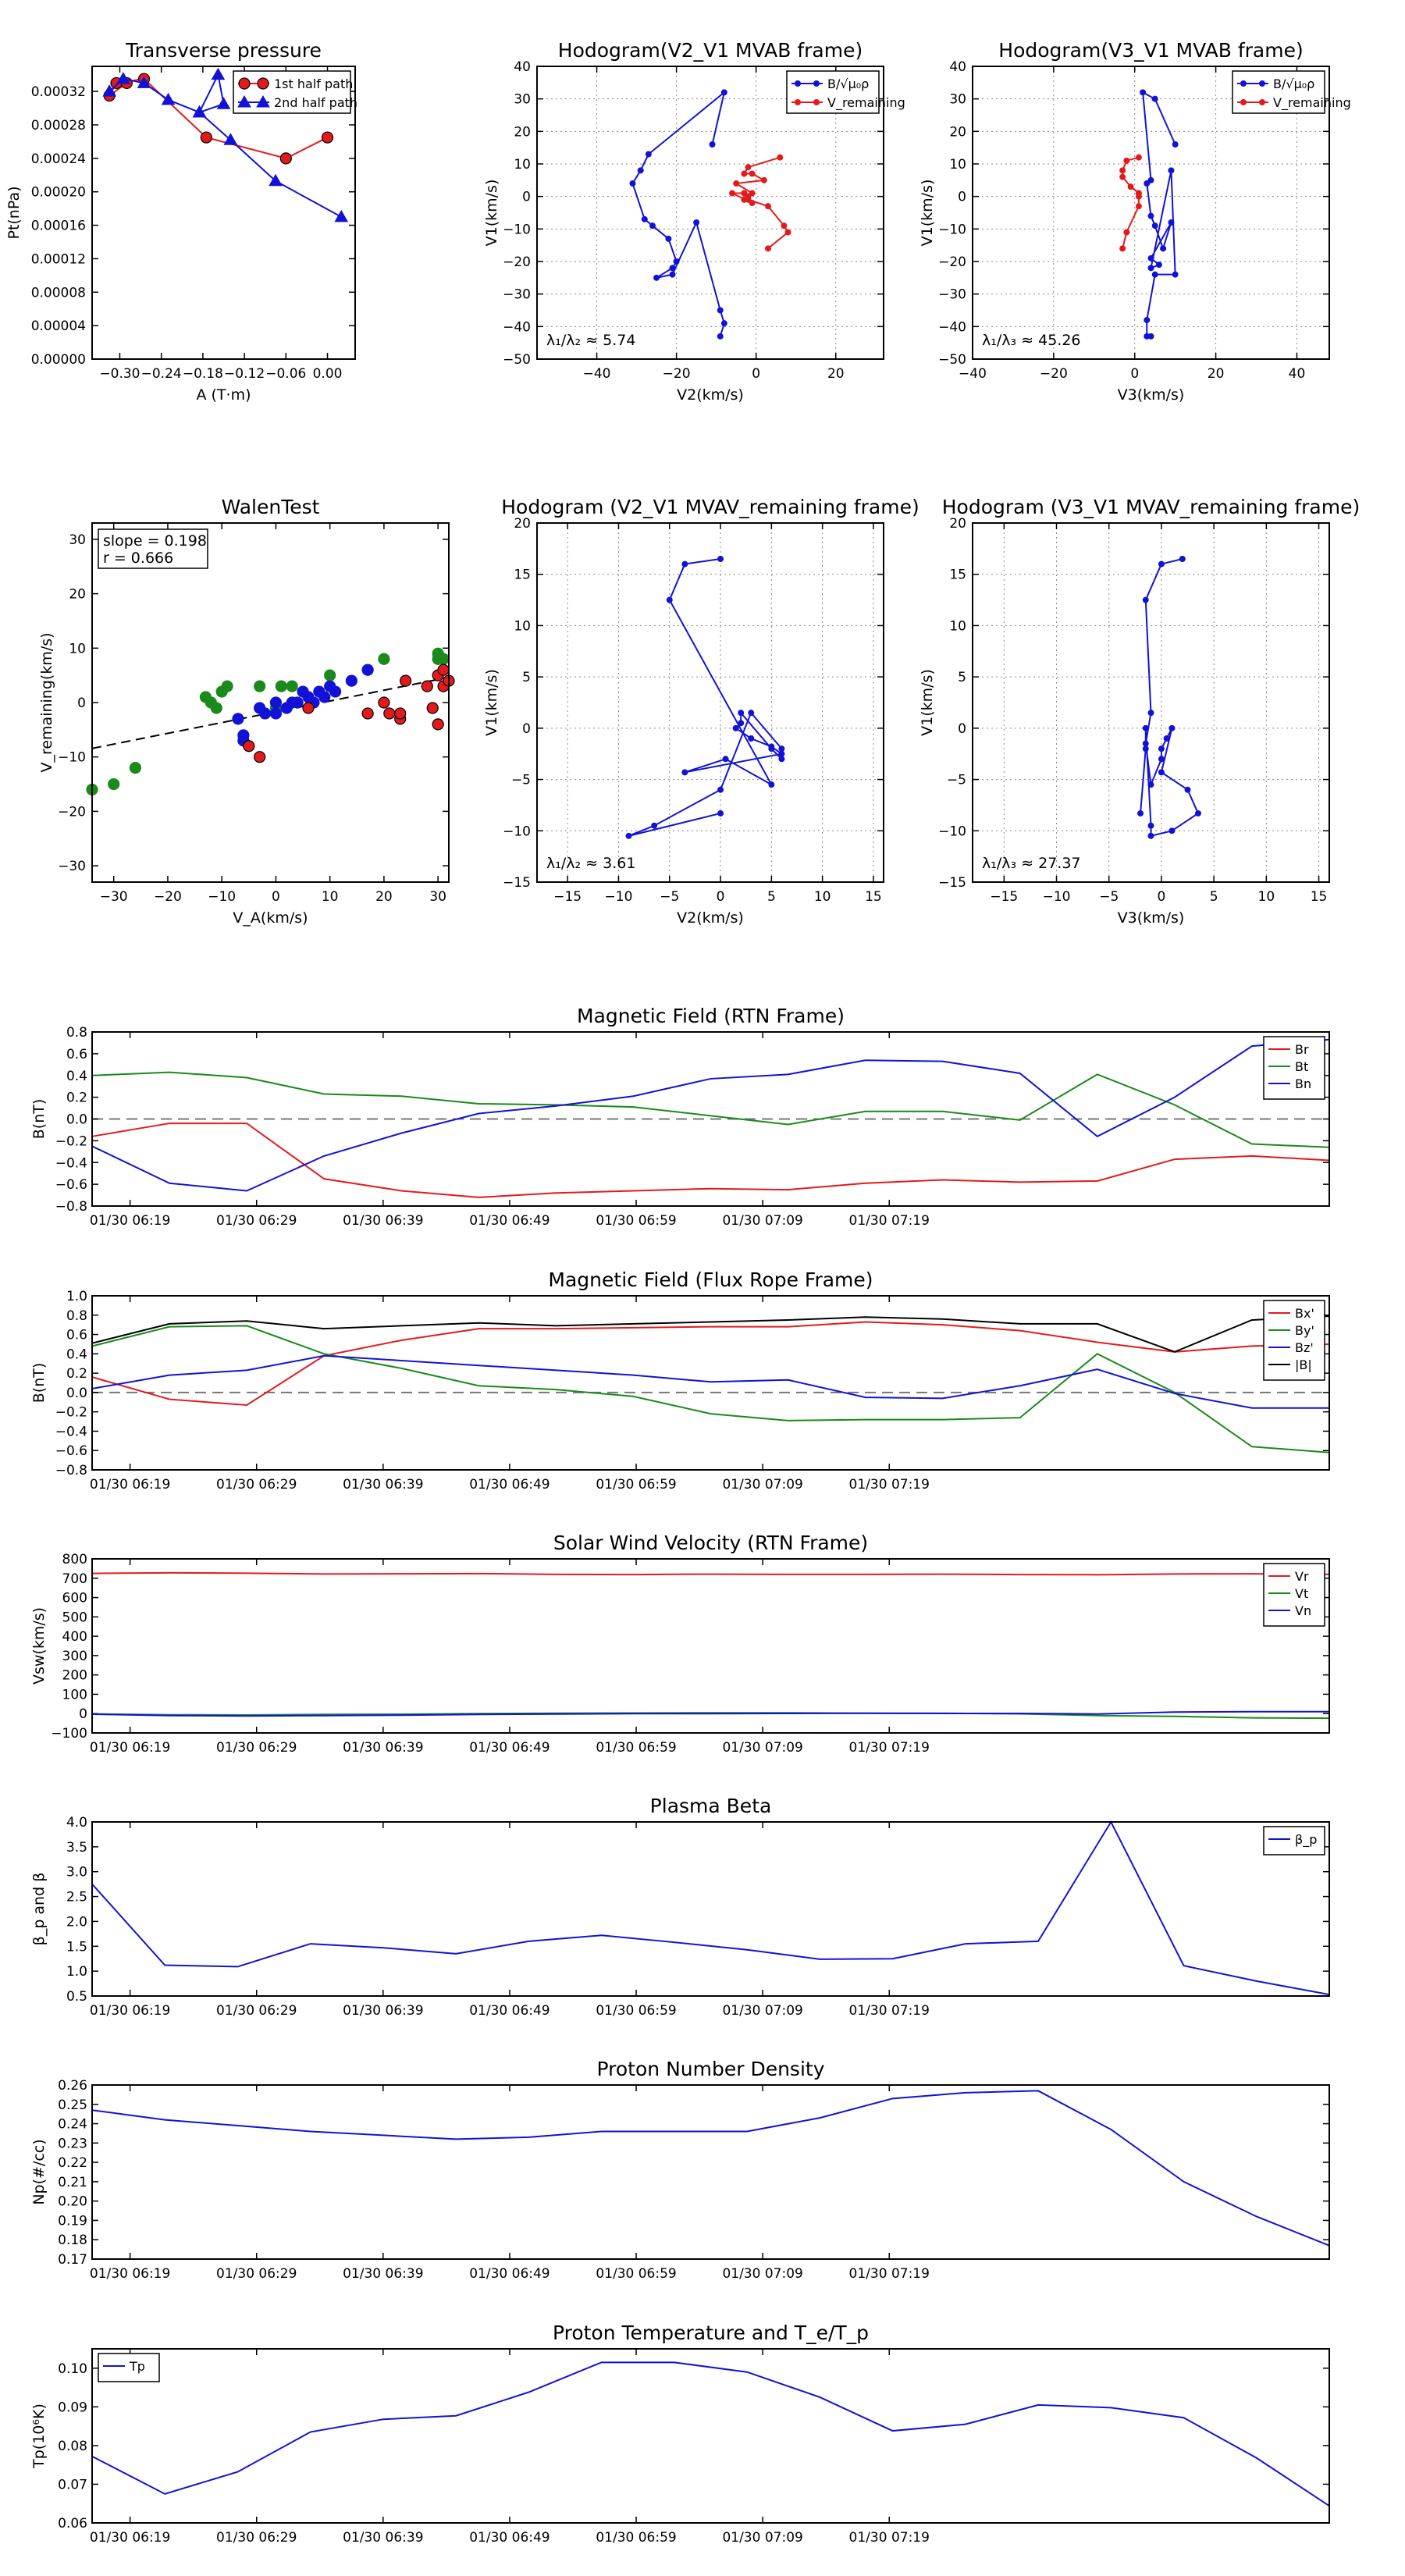  I want to click on y-tick-label: 5, so click(962, 677).